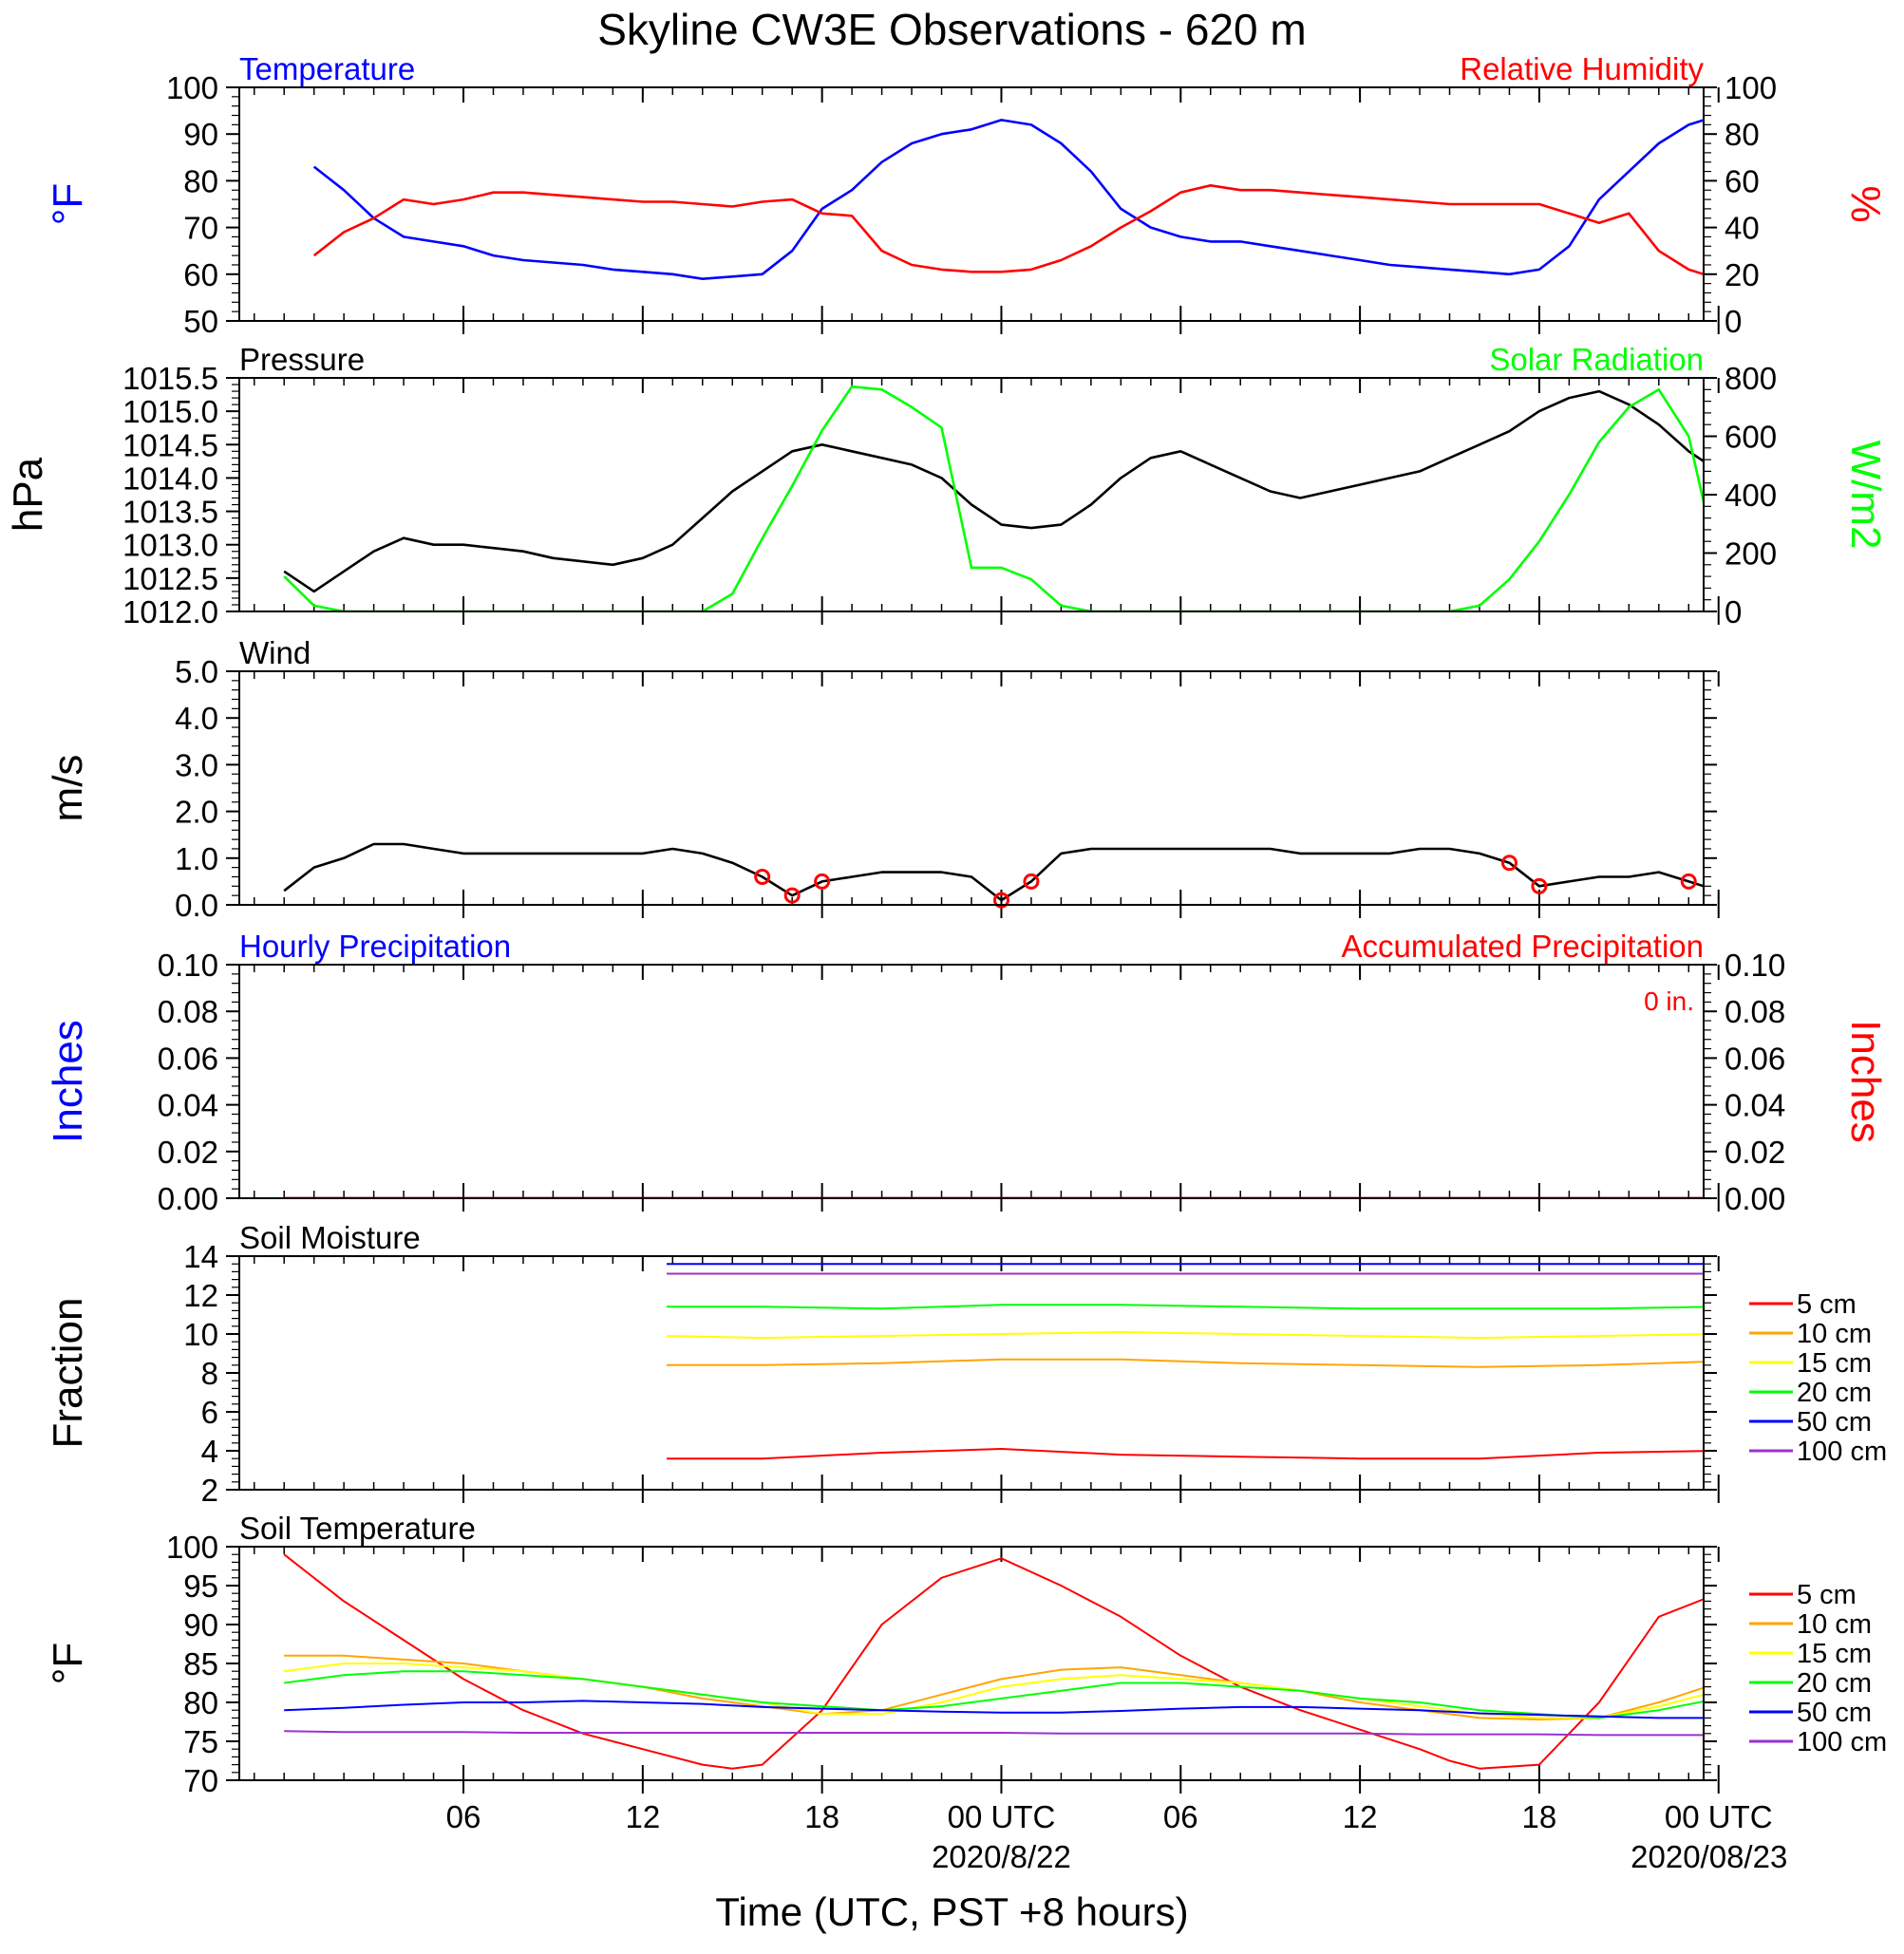  What do you see at coordinates (952, 1911) in the screenshot?
I see `x-axis-title: Time (UTC, PST +8 hours)` at bounding box center [952, 1911].